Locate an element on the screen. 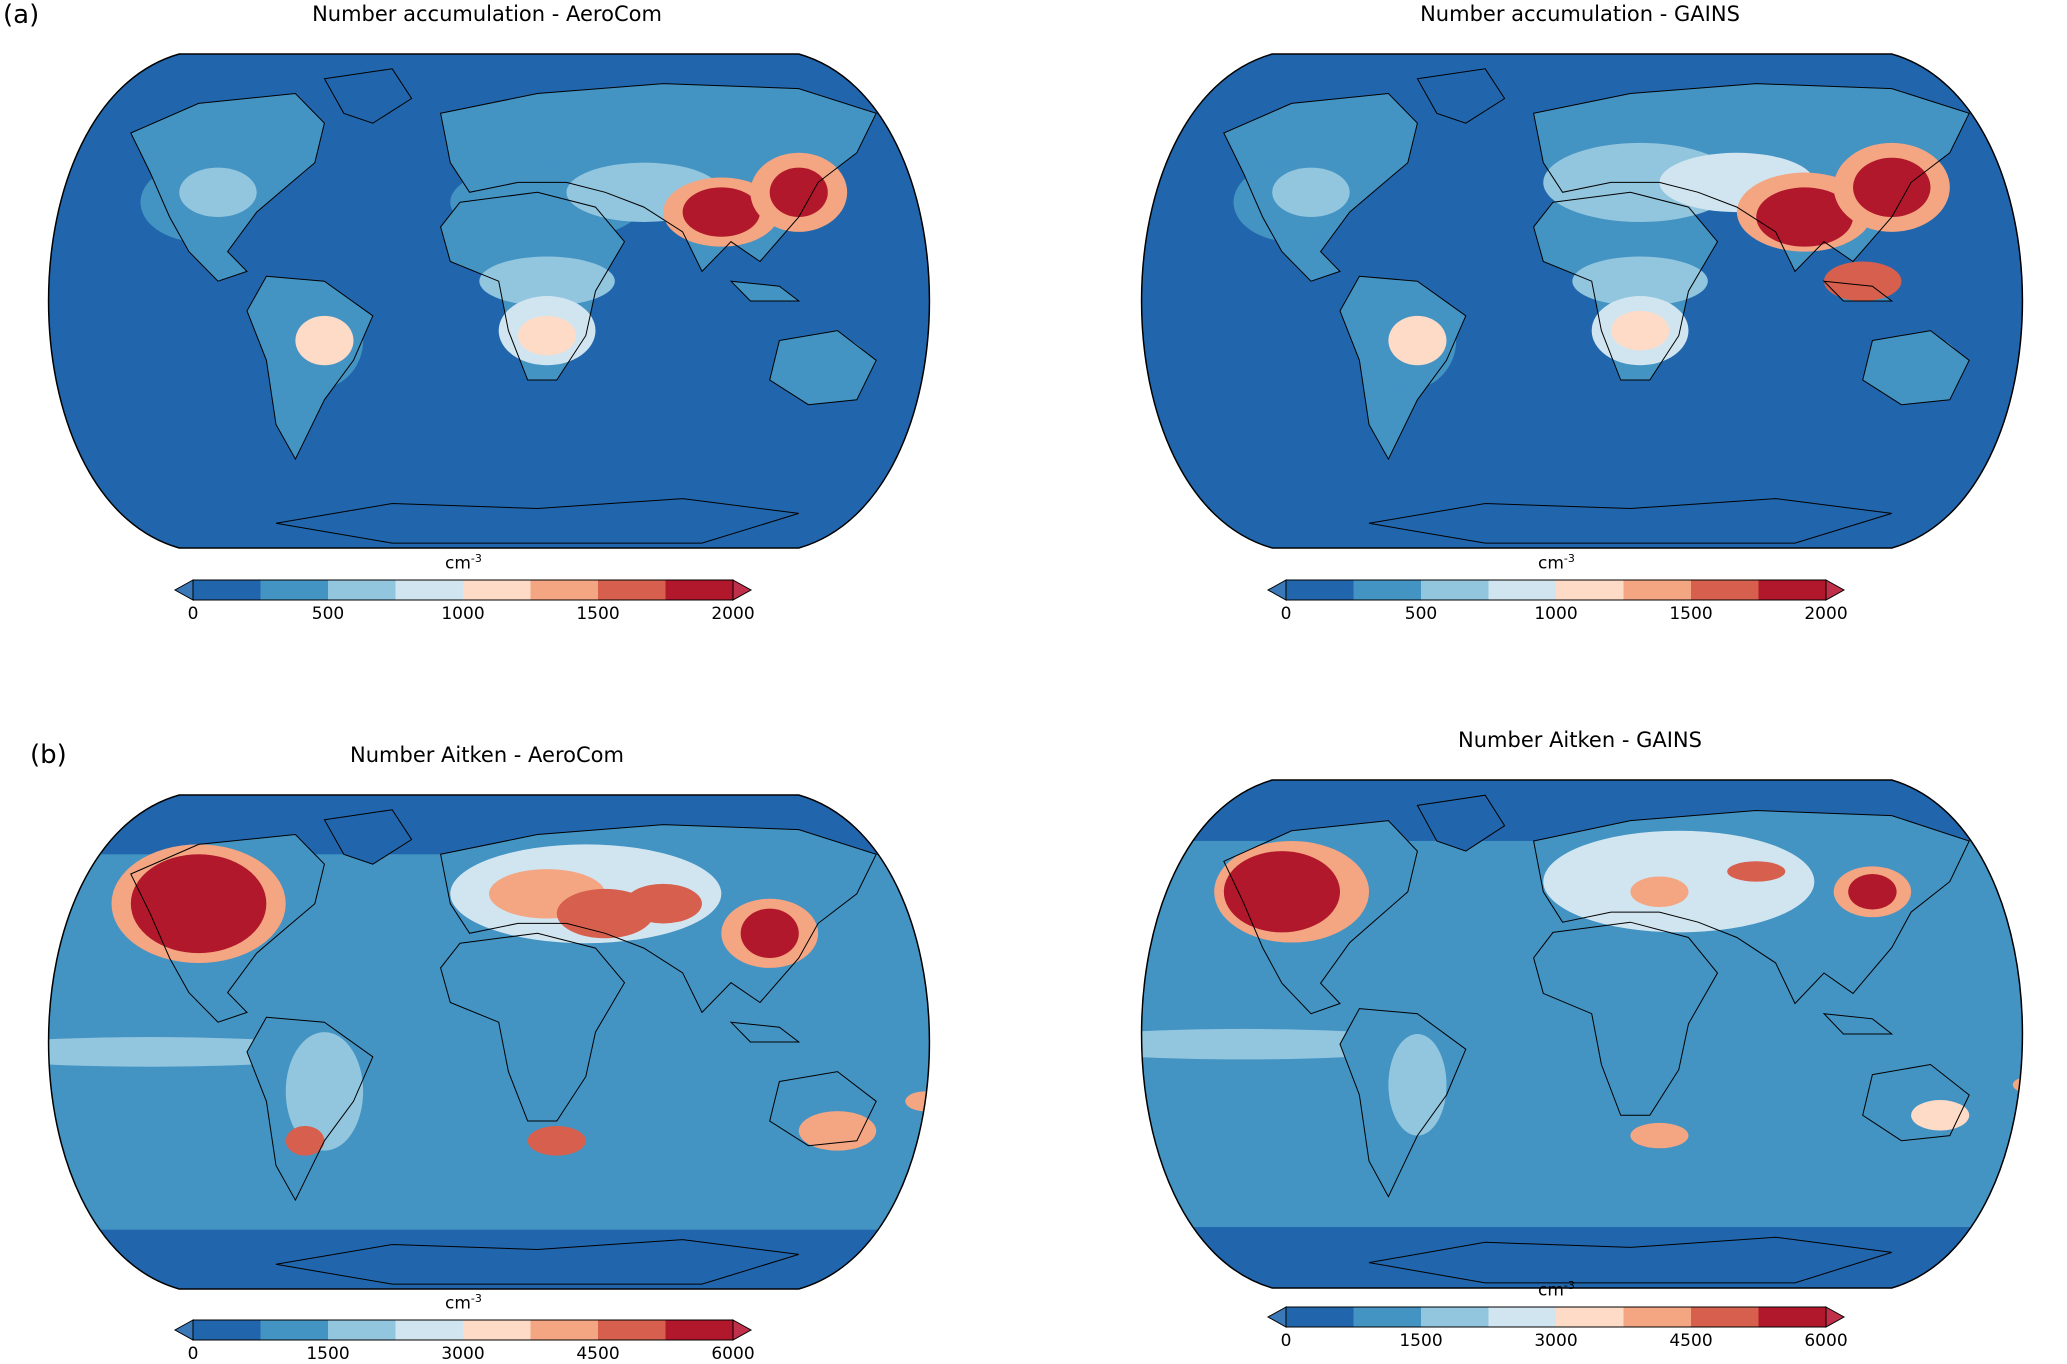 This screenshot has width=2067, height=1364. land-greenland is located at coordinates (1461, 96).